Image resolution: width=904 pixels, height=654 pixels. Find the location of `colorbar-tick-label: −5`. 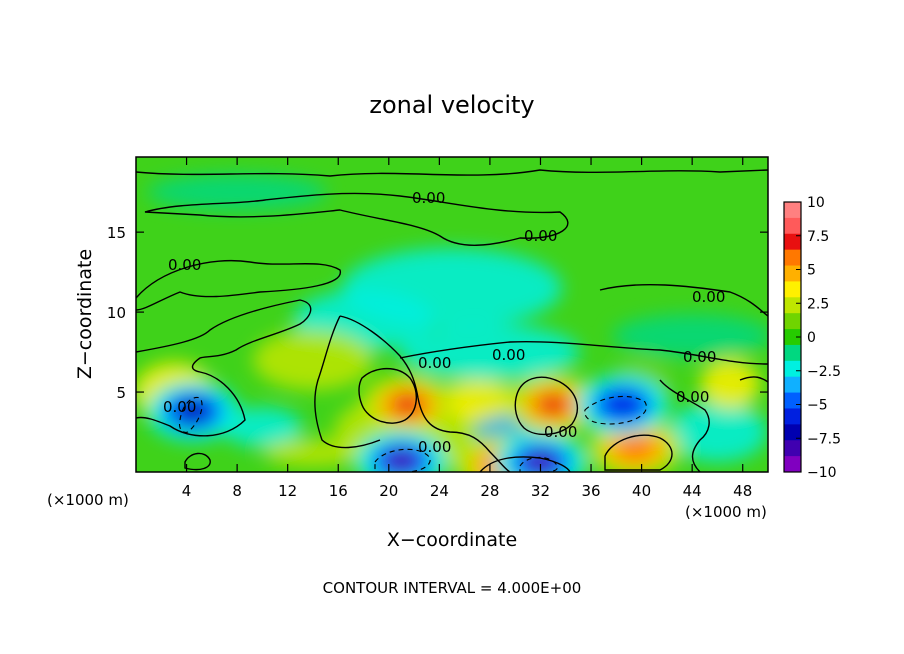

colorbar-tick-label: −5 is located at coordinates (817, 406).